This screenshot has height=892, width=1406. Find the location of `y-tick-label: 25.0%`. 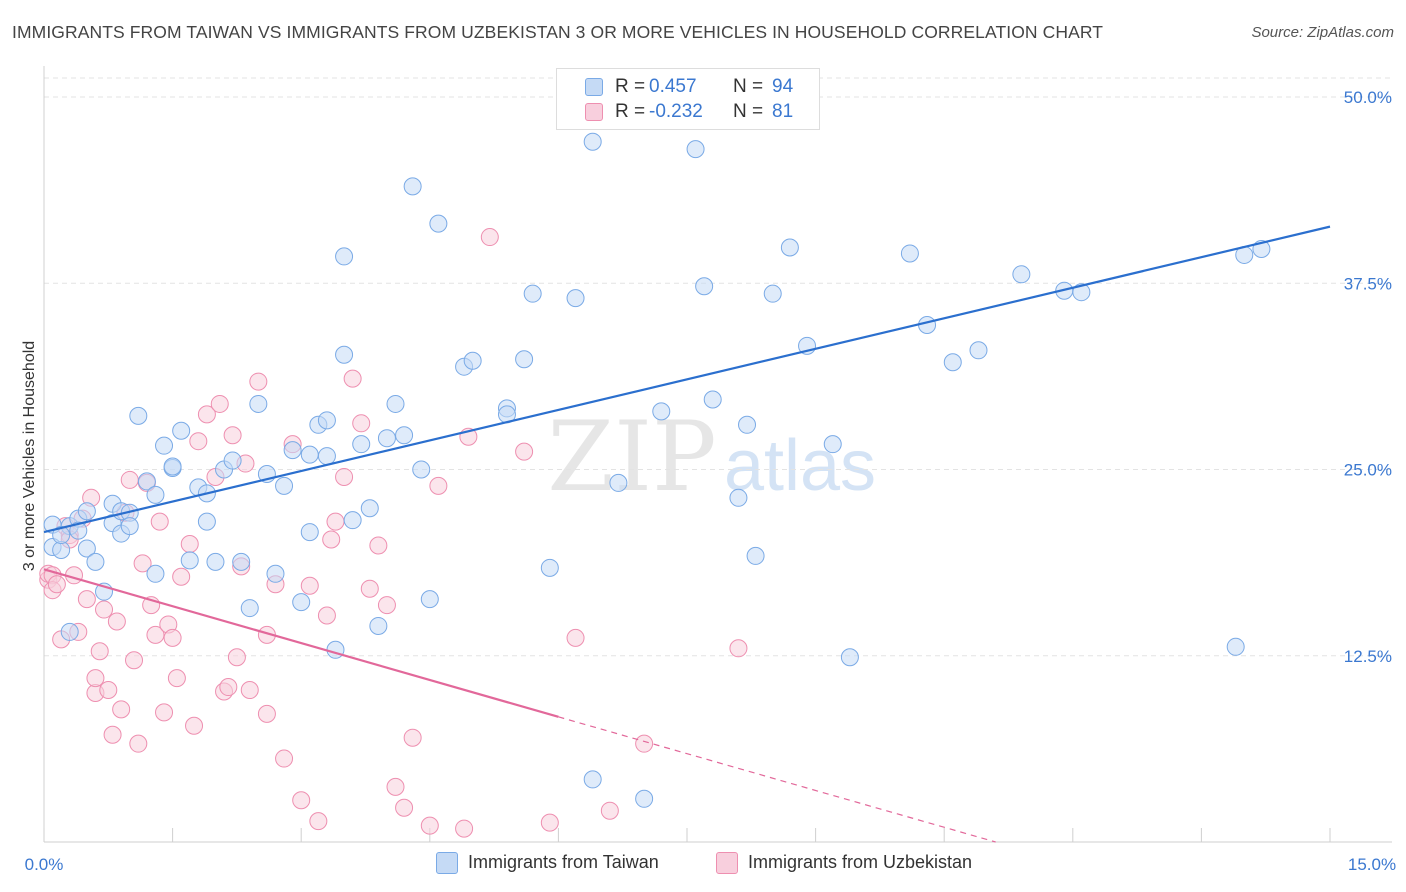

y-tick-label: 25.0% is located at coordinates (1368, 470).